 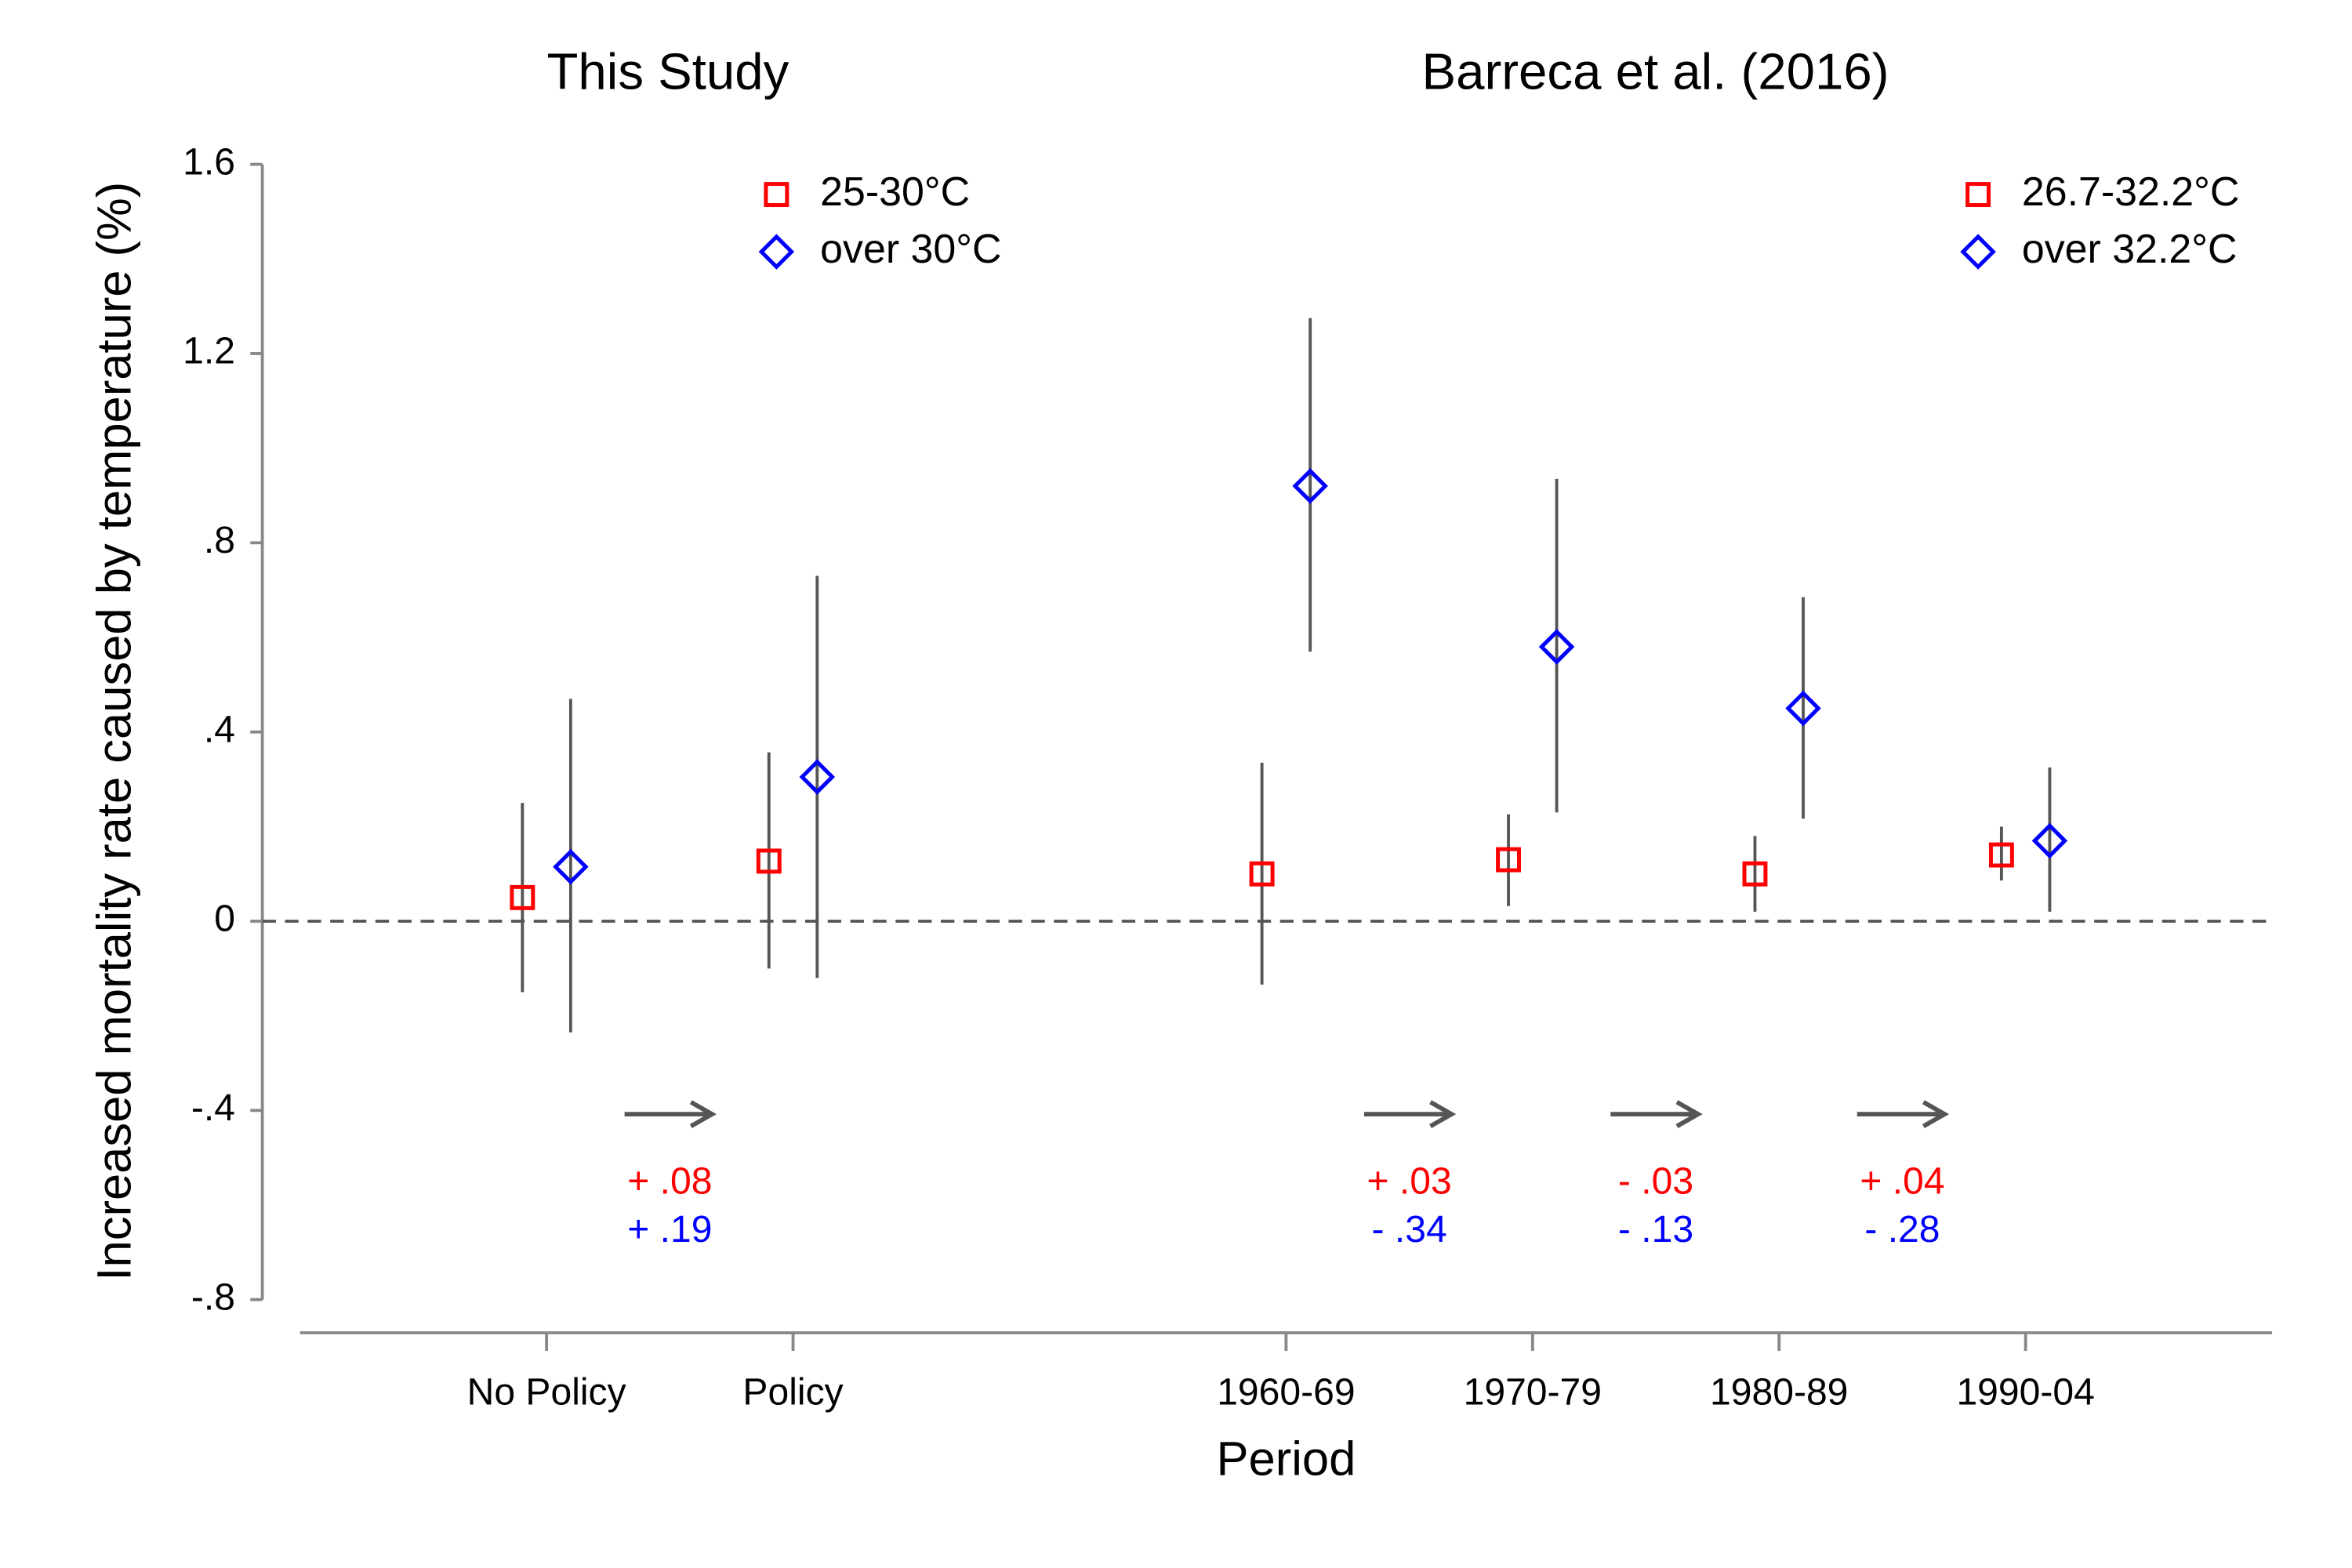 I want to click on x-tick-label: No Policy, so click(x=546, y=1392).